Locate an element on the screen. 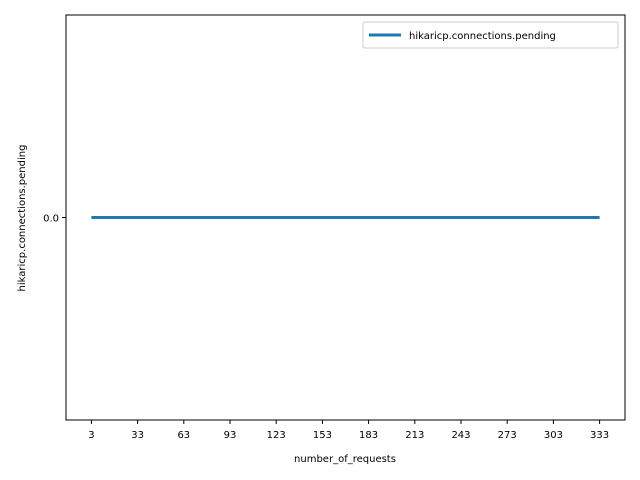 The image size is (640, 480). x-tick-label: 273 is located at coordinates (507, 435).